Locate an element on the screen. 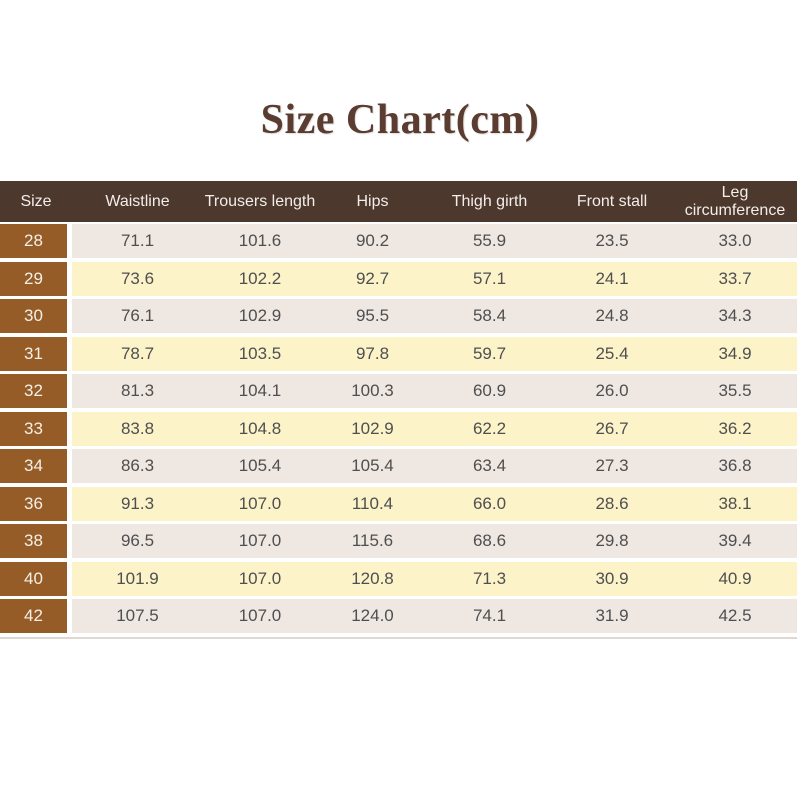 This screenshot has width=800, height=800. row-values-strip: 83.8 104.8 102.9 62.2 26.7 36.2 is located at coordinates (434, 428).